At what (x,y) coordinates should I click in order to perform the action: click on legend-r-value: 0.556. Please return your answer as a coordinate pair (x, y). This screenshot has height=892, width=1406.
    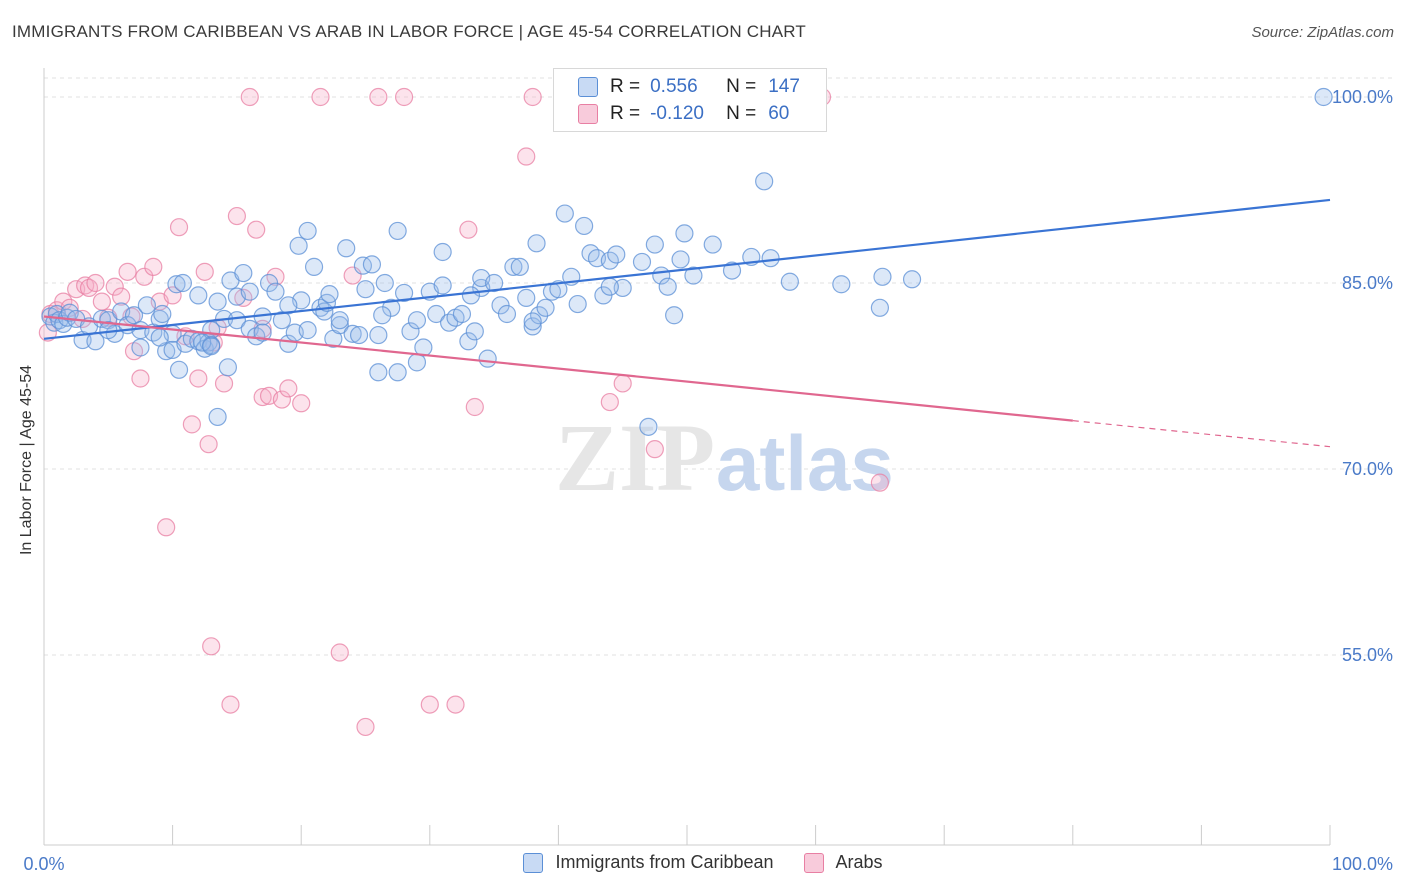
    Looking at the image, I should click on (674, 86).